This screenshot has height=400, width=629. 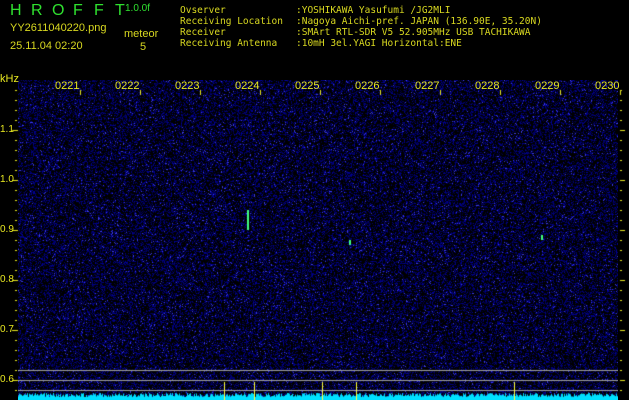 What do you see at coordinates (487, 86) in the screenshot?
I see `x-tick-label: 0228` at bounding box center [487, 86].